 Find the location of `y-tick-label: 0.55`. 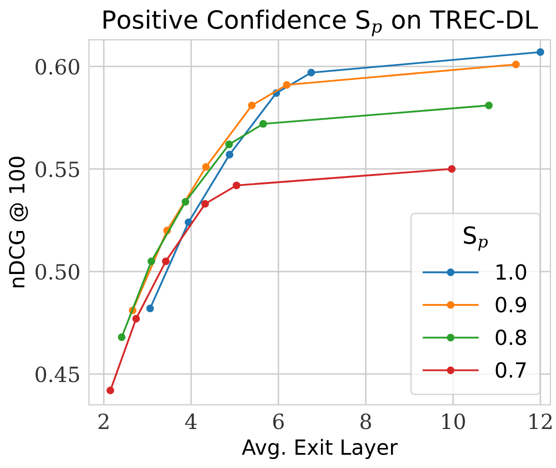

y-tick-label: 0.55 is located at coordinates (58, 169).